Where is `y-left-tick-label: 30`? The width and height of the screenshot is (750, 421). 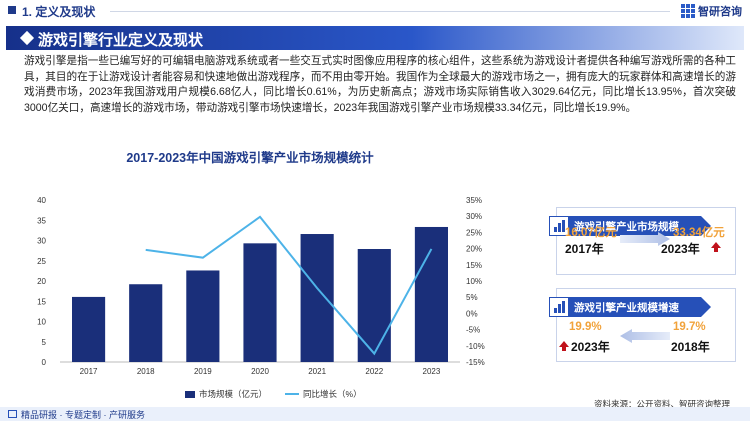
y-left-tick-label: 30 is located at coordinates (41, 241).